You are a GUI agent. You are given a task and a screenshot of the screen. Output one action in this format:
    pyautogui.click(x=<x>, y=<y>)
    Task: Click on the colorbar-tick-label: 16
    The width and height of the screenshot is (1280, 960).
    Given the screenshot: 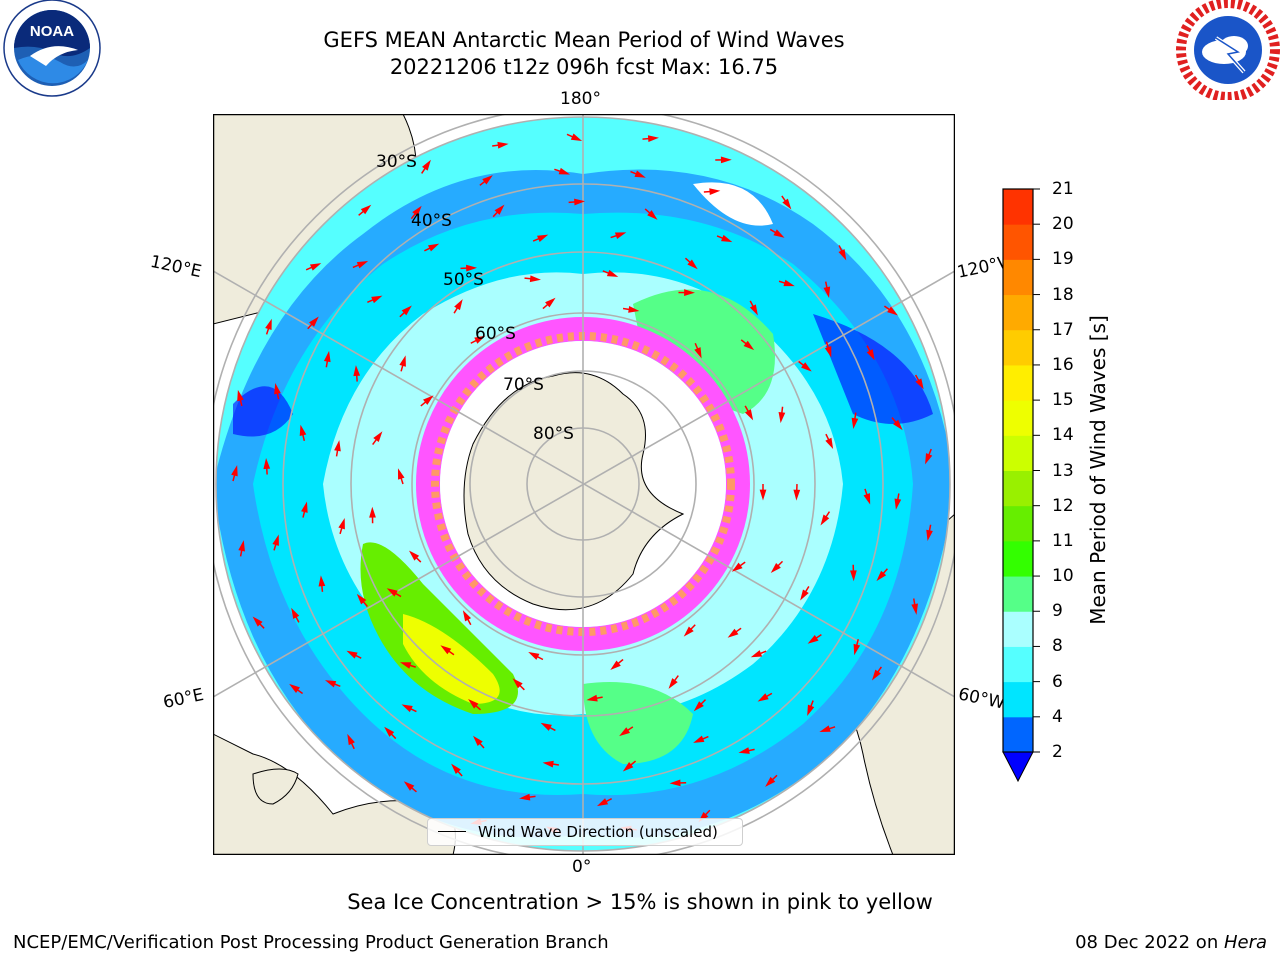 What is the action you would take?
    pyautogui.click(x=1063, y=364)
    